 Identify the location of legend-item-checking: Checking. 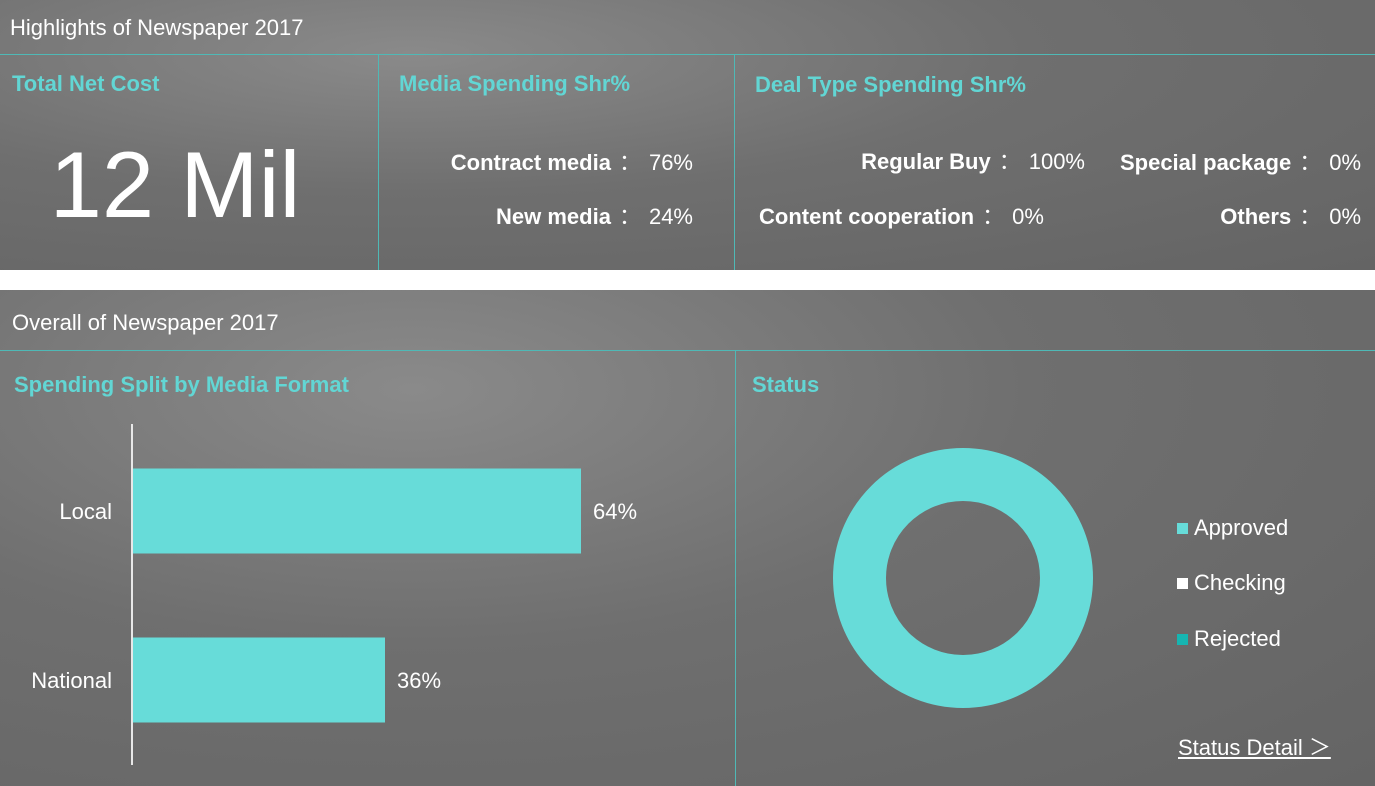
(1231, 583).